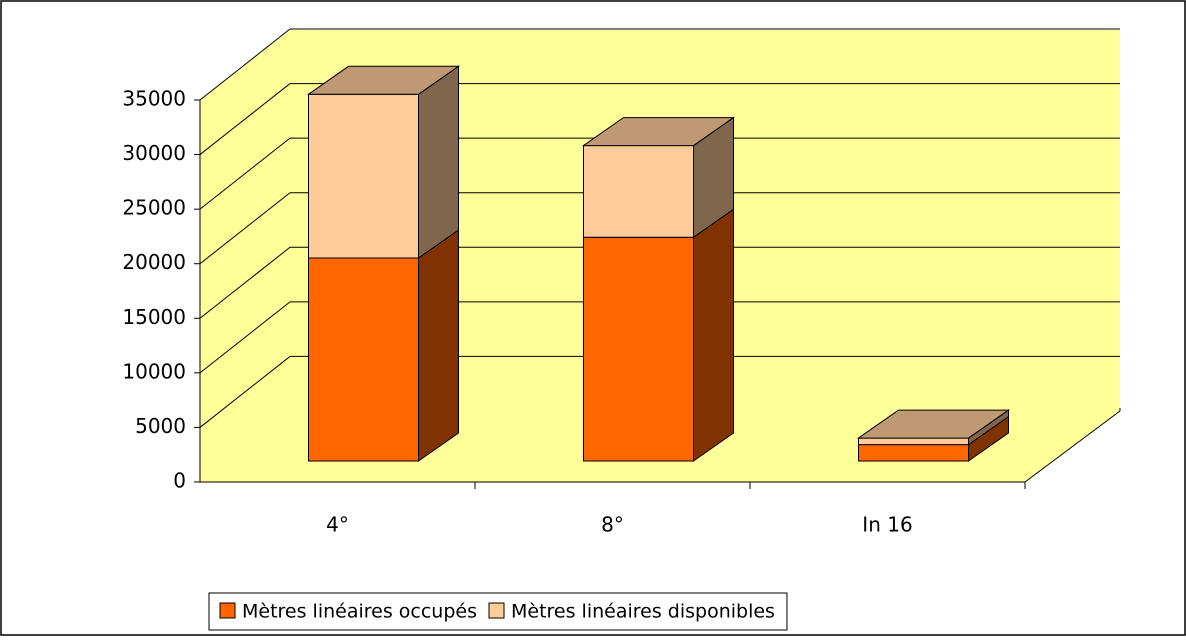  I want to click on y-tick-label: 5000, so click(160, 426).